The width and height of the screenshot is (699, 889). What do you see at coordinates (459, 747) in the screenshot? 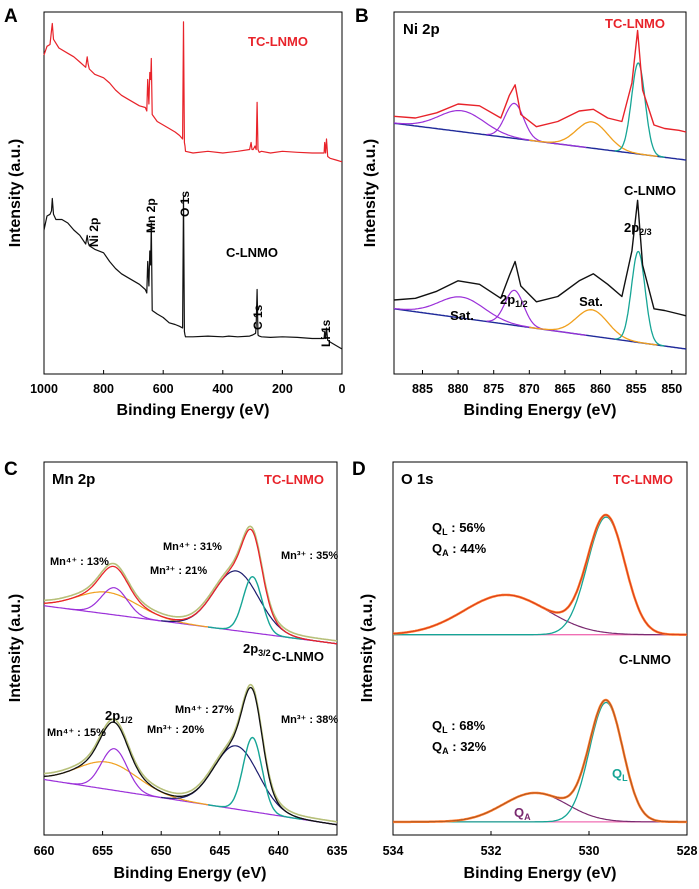
I see `panel-d-c-qa: QA : 32%` at bounding box center [459, 747].